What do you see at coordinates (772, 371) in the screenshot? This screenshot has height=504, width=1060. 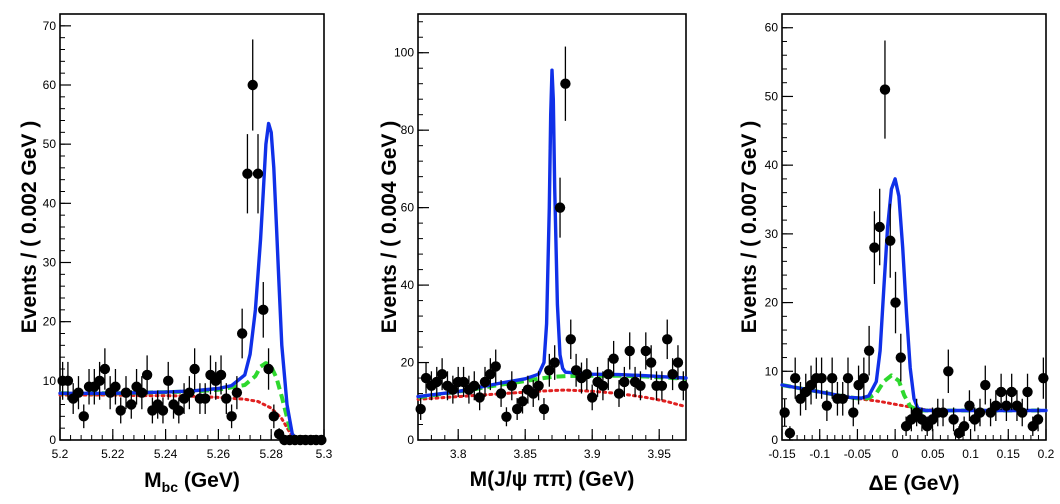 I see `y-tick-label: 10` at bounding box center [772, 371].